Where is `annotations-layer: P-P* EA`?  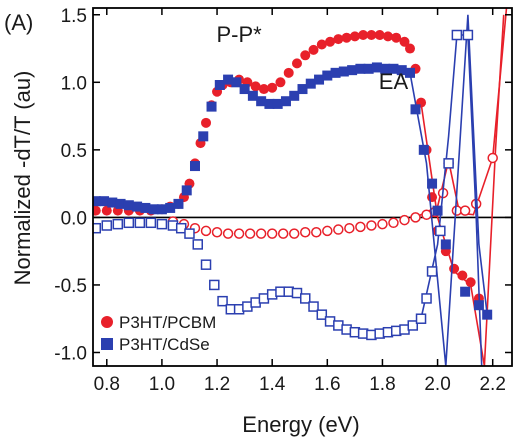
annotations-layer: P-P* EA is located at coordinates (312, 58).